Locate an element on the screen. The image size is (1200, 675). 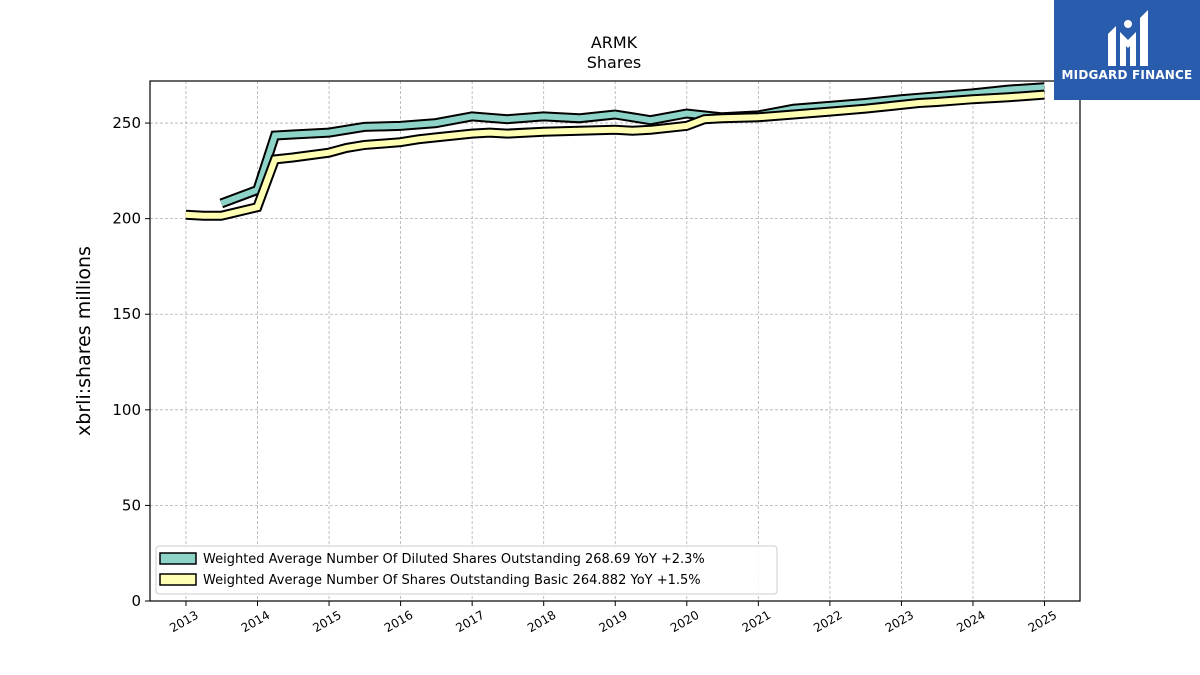
x-tick-label: 2019 is located at coordinates (613, 621).